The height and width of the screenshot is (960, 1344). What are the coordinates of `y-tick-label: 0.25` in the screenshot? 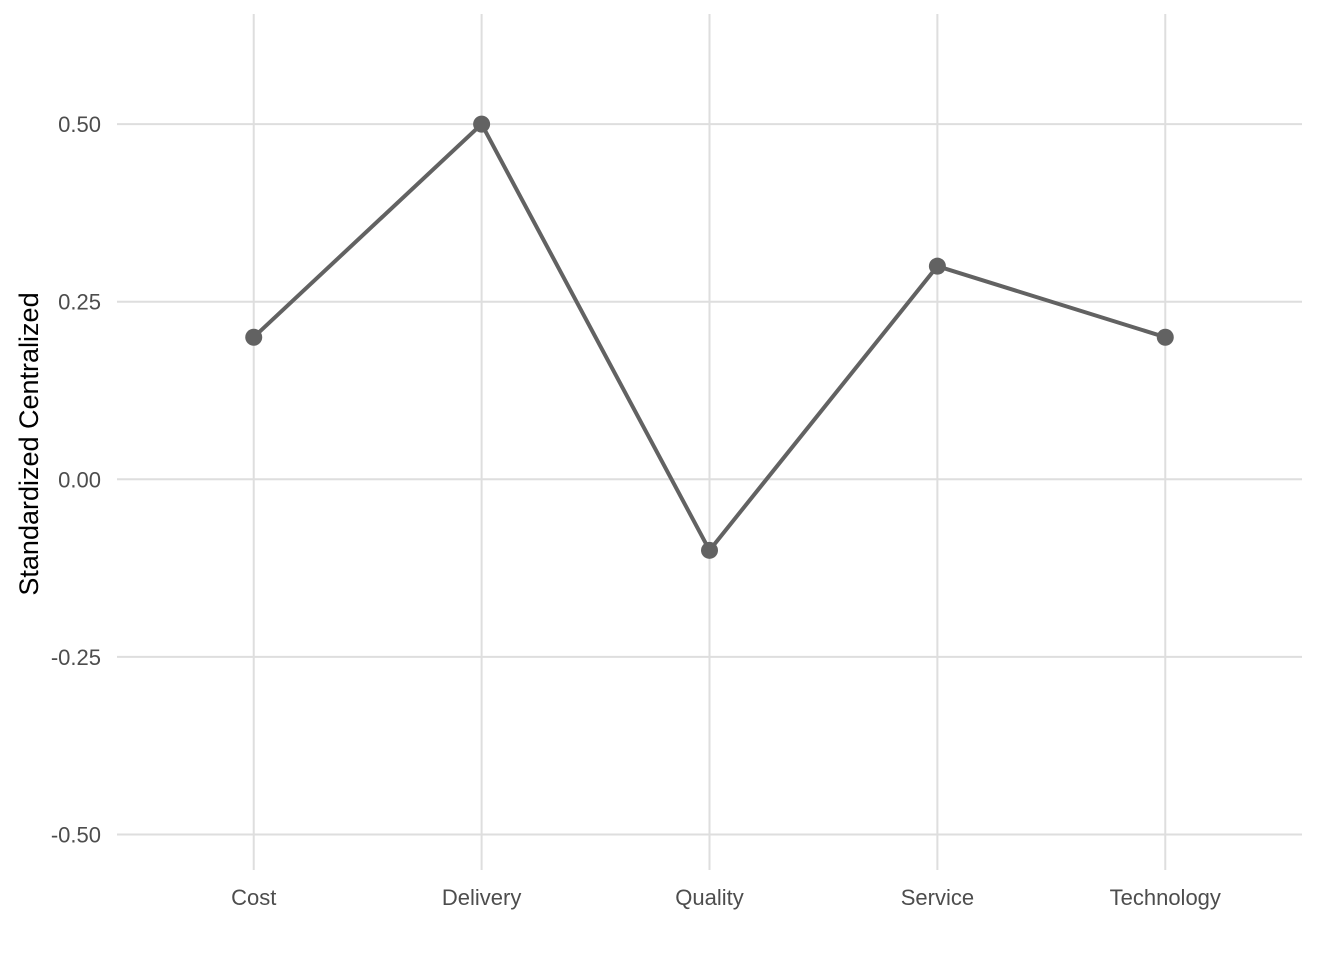 It's located at (79, 302).